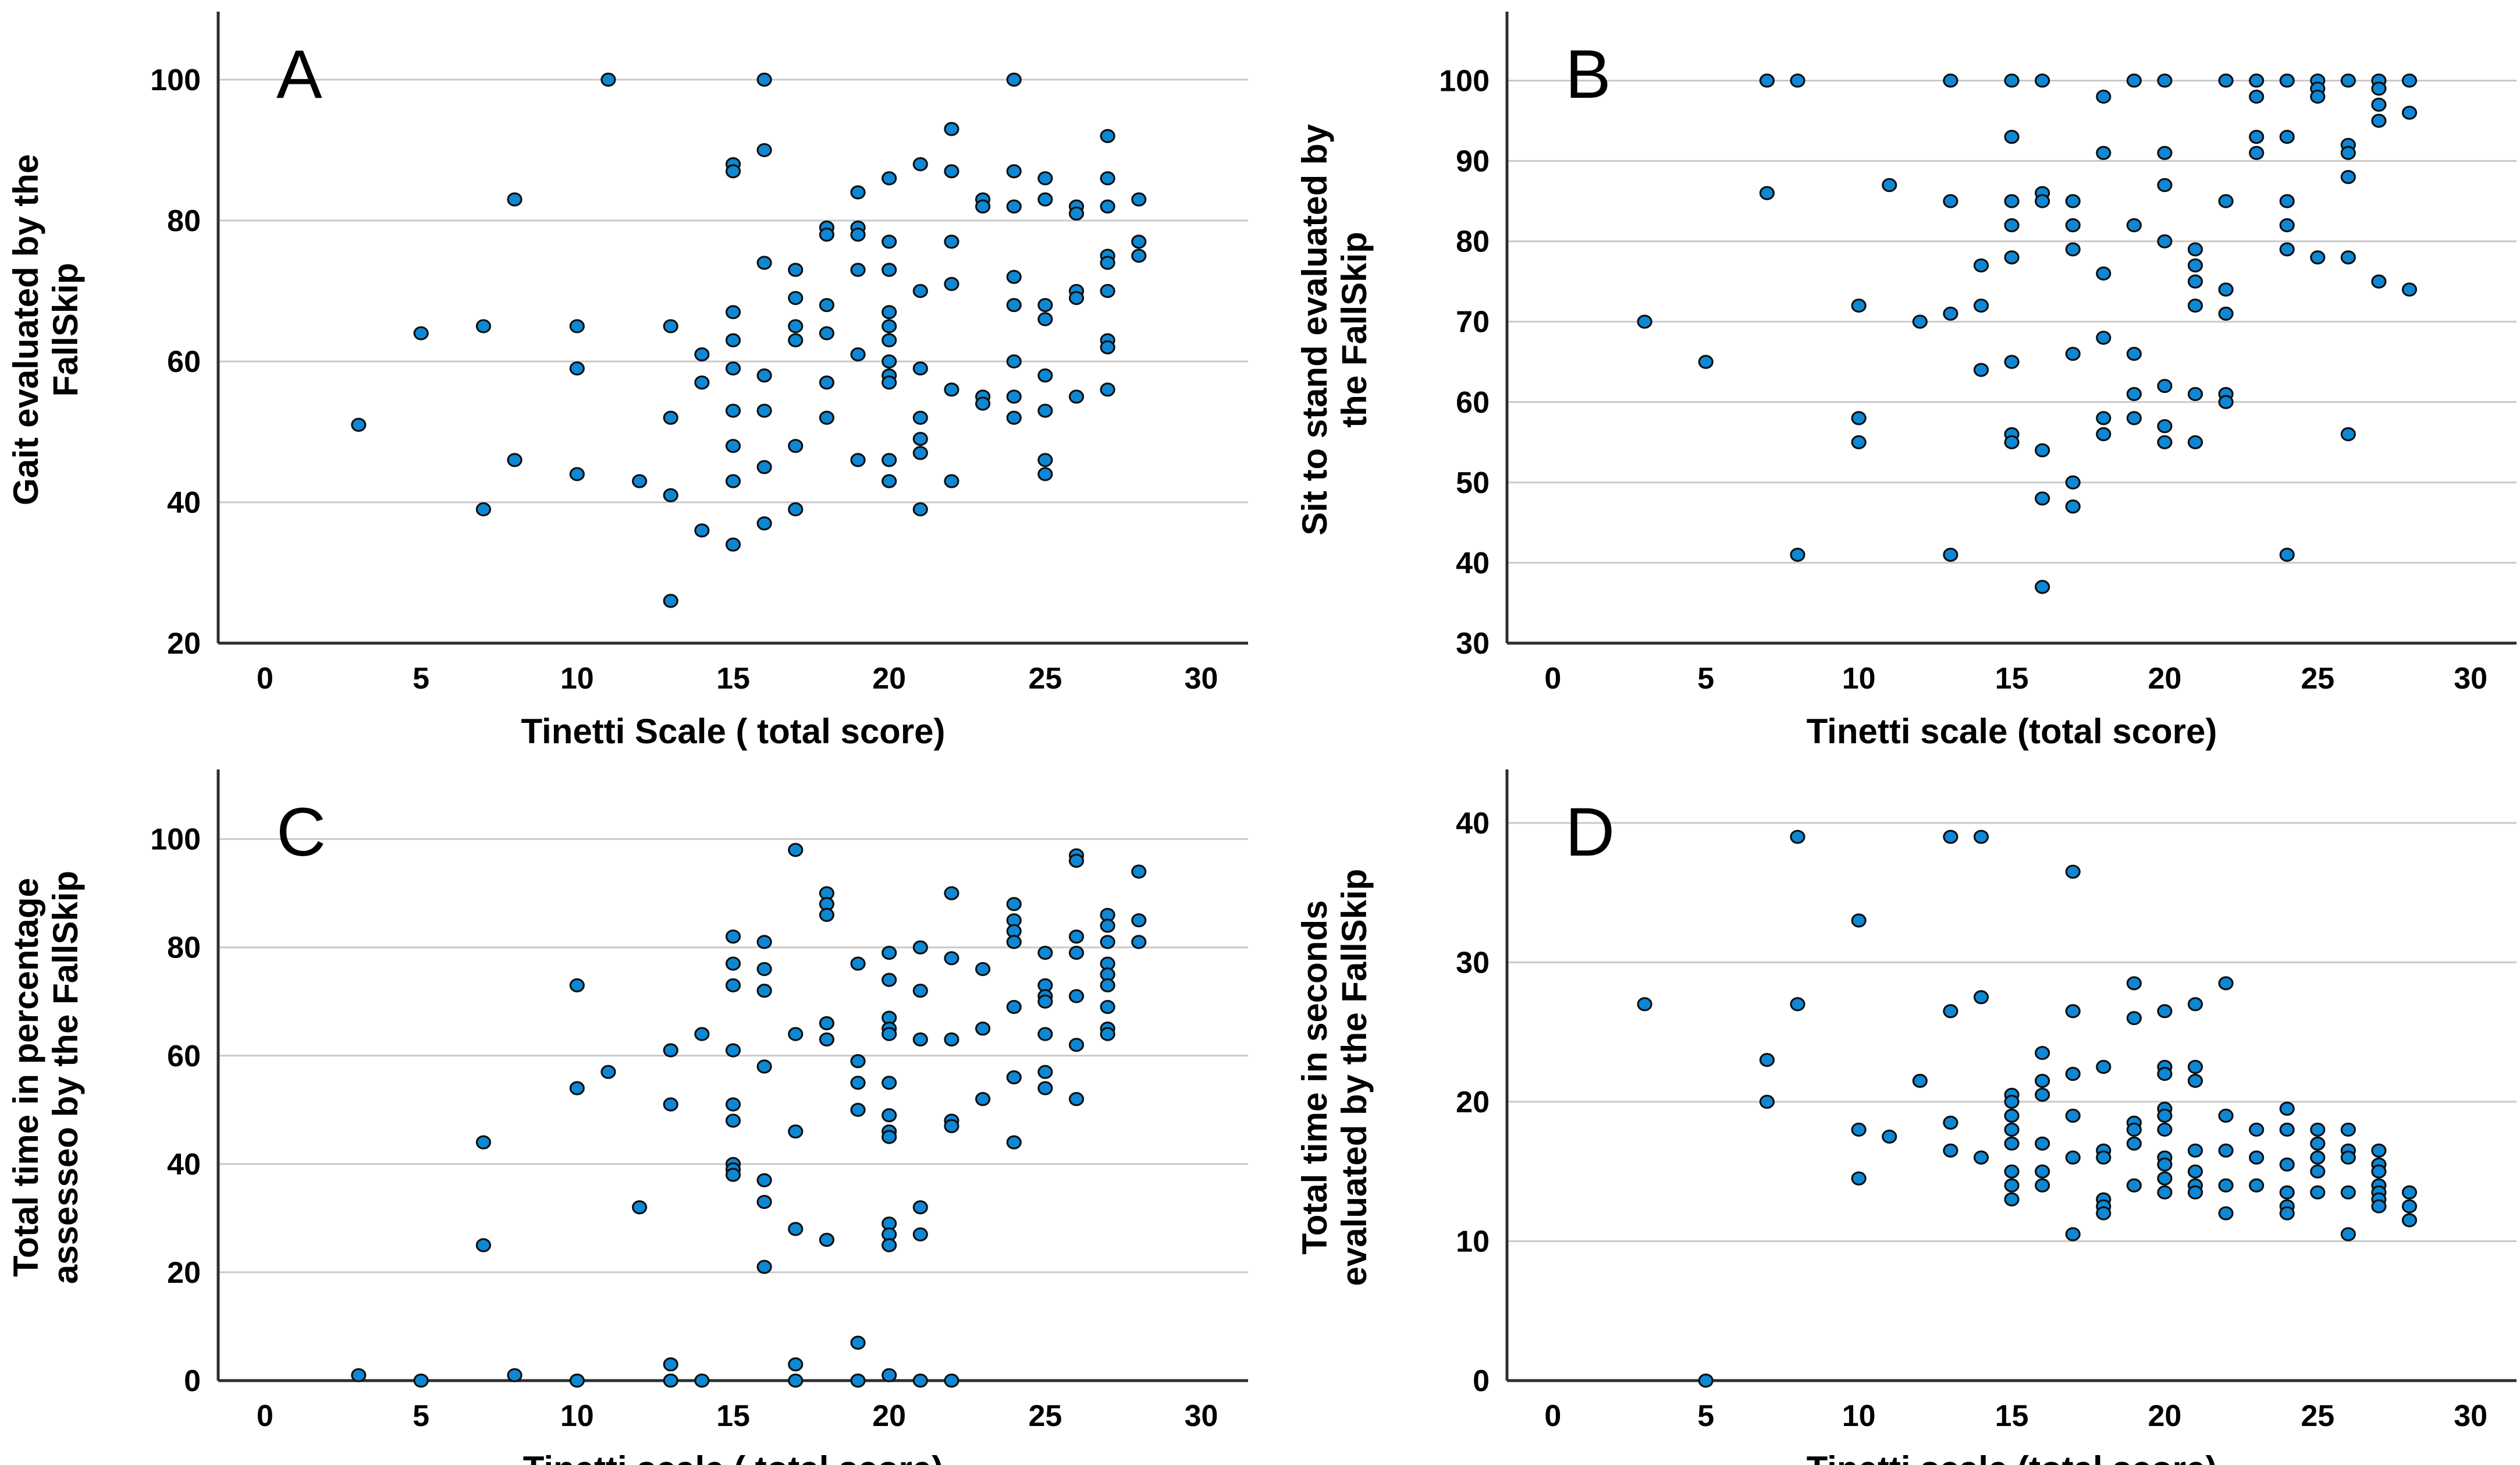 The width and height of the screenshot is (2520, 1465). Describe the element at coordinates (1354, 330) in the screenshot. I see `y-axis-title-line: the FallSkip` at that location.